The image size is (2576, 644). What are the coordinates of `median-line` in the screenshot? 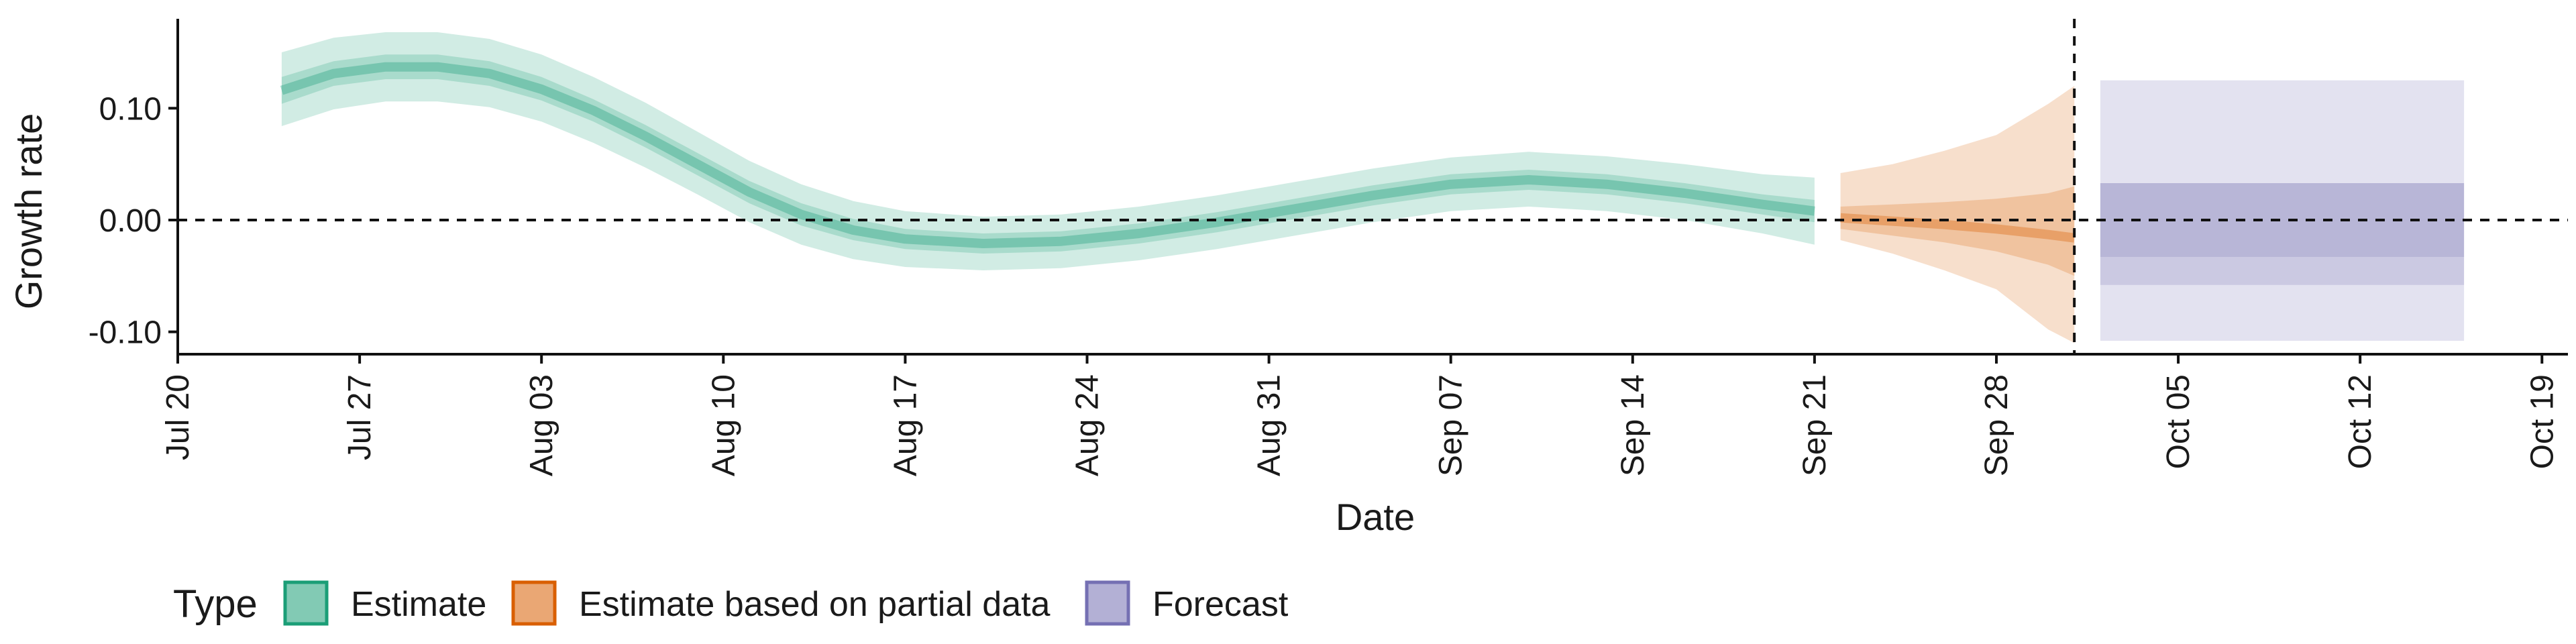 It's located at (1958, 228).